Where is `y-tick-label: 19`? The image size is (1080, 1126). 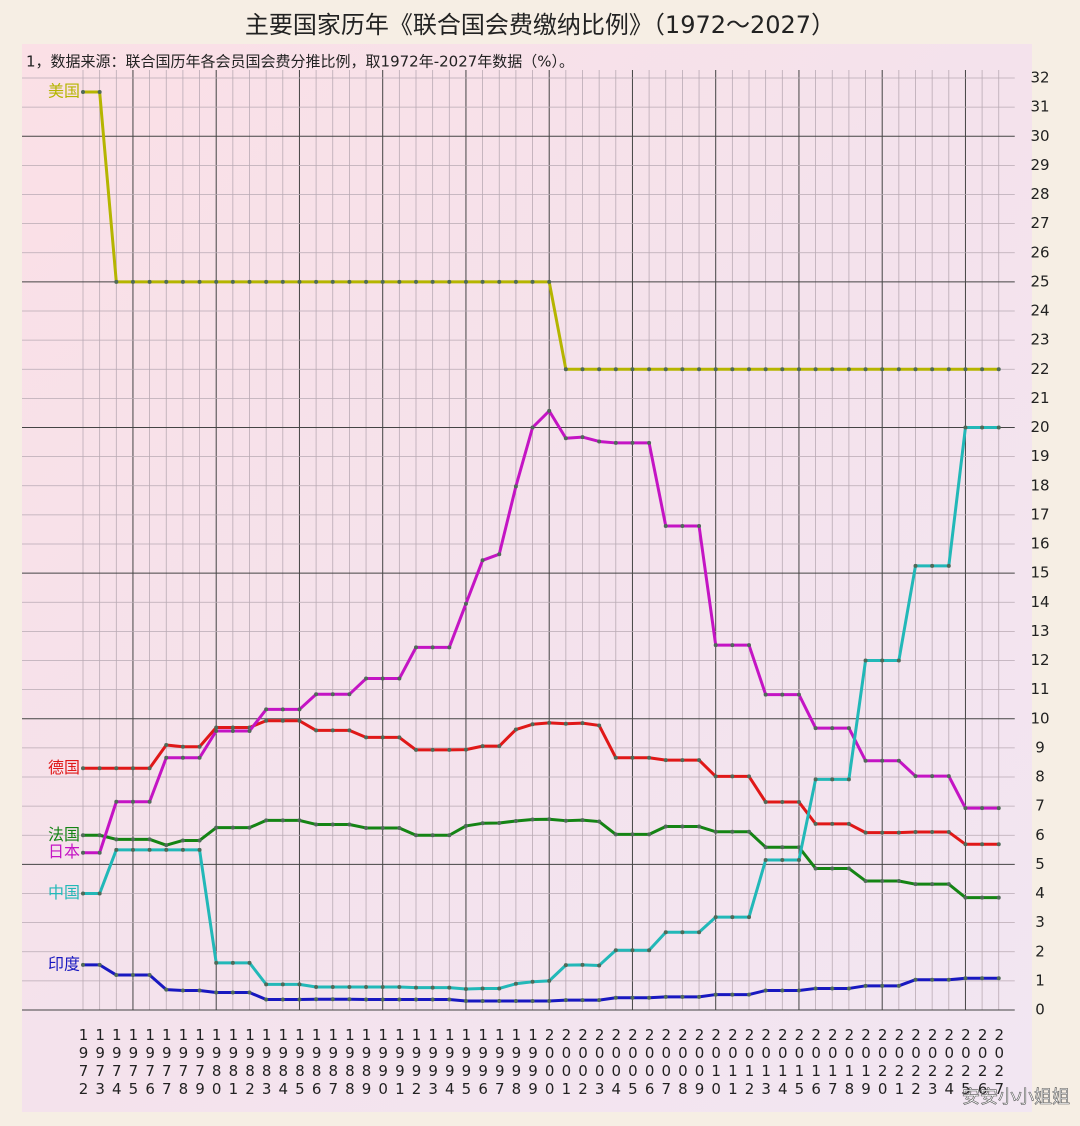
y-tick-label: 19 is located at coordinates (1039, 456).